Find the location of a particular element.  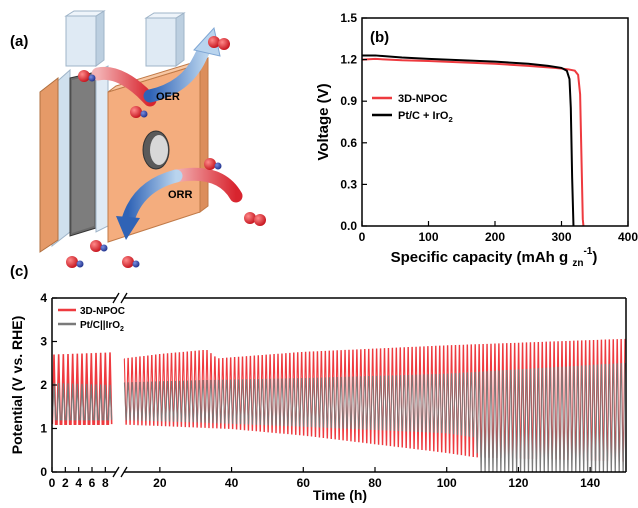

y-tick-label: 1.5 is located at coordinates (348, 18).